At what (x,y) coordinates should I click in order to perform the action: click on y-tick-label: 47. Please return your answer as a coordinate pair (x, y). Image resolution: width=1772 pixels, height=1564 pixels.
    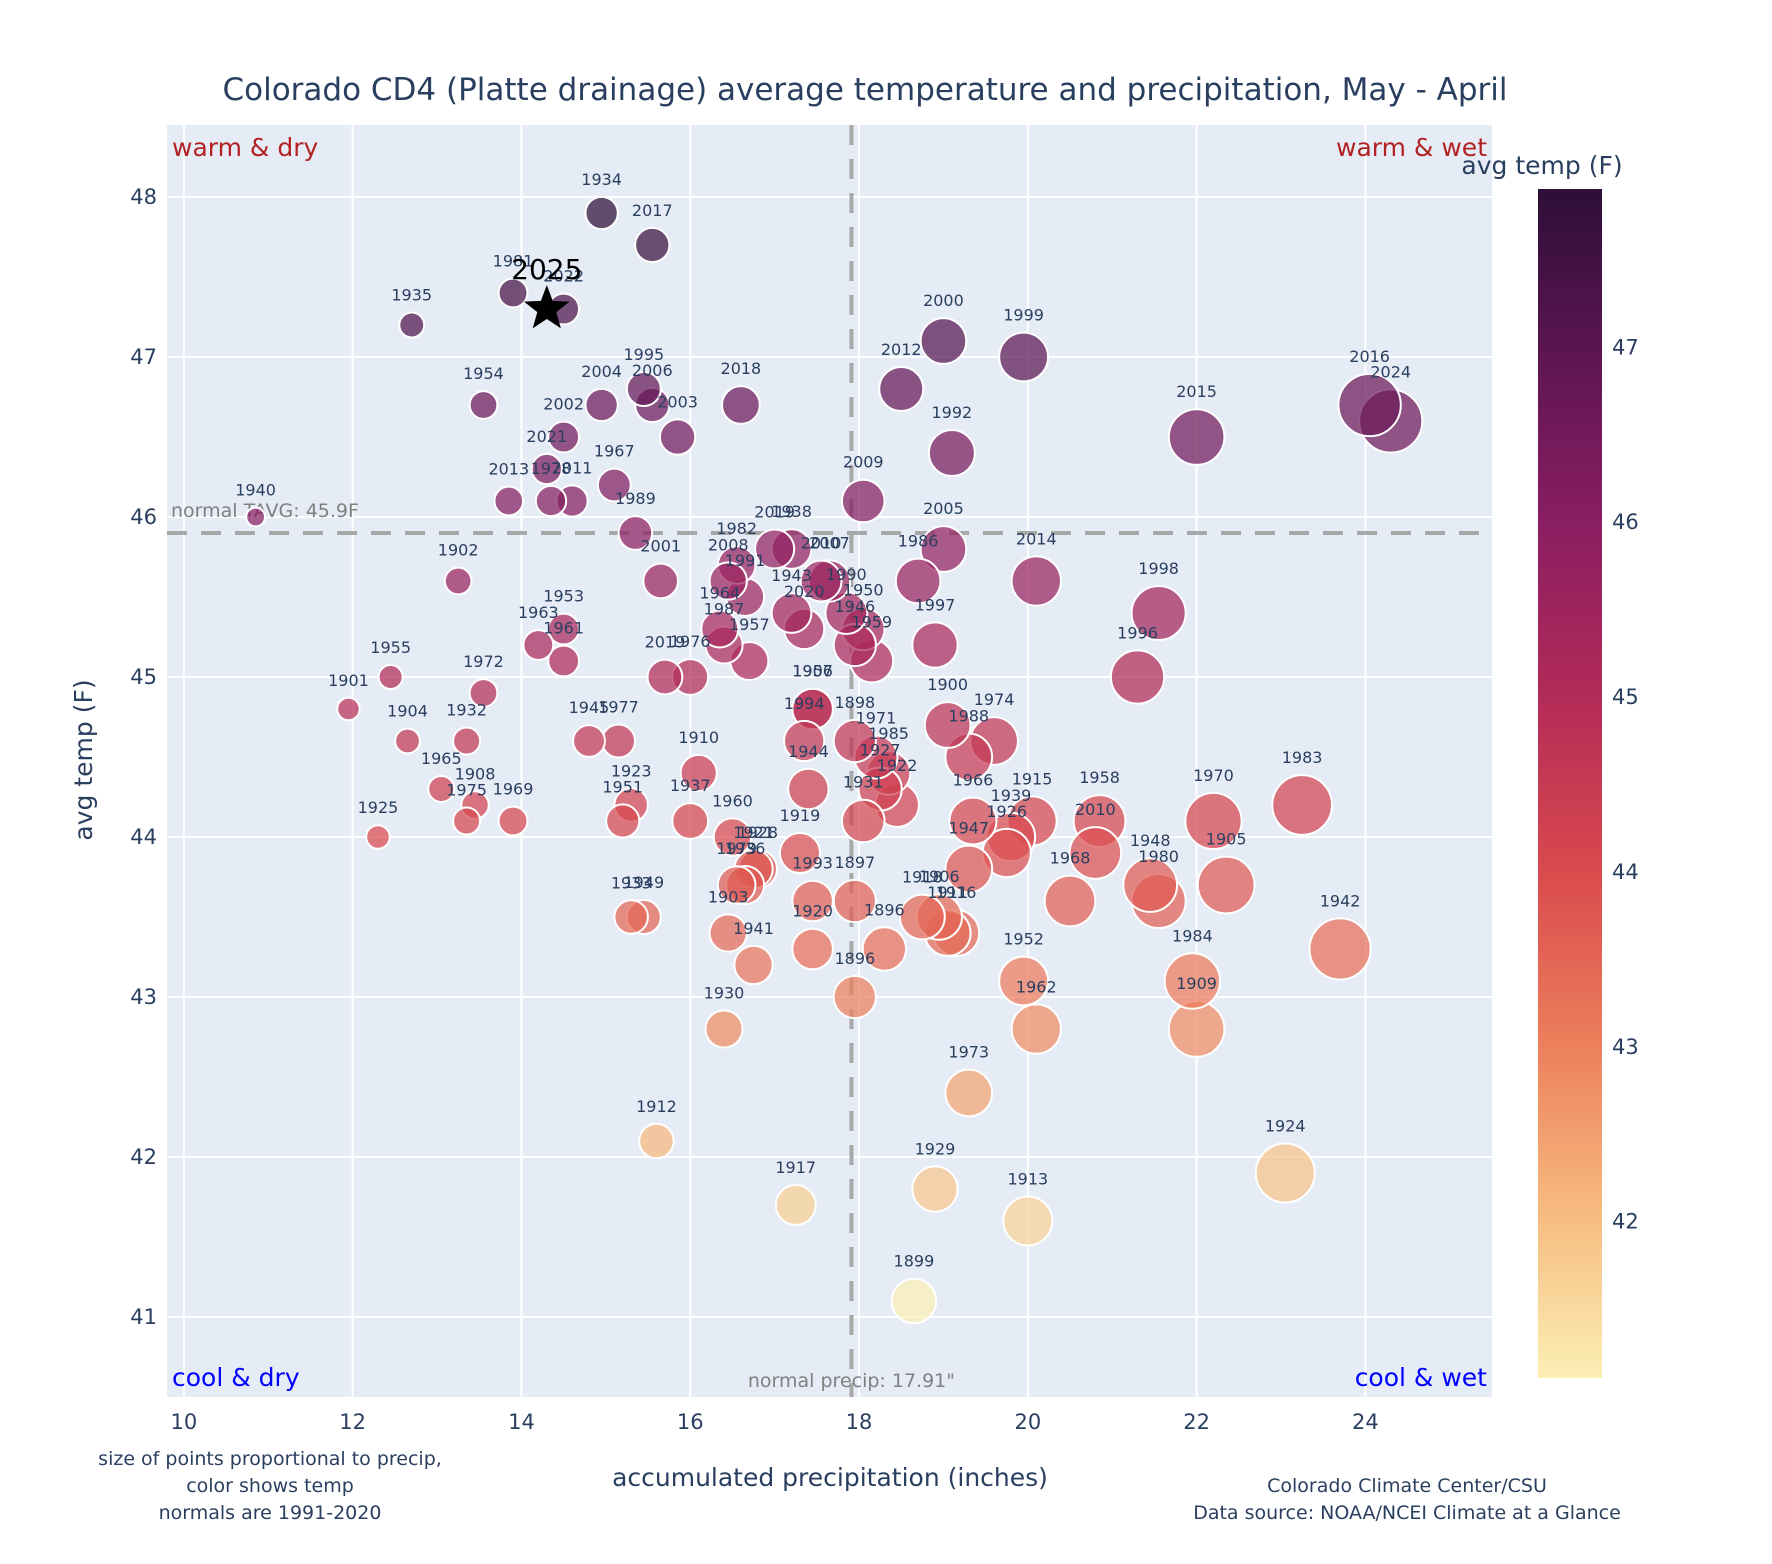
    Looking at the image, I should click on (143, 357).